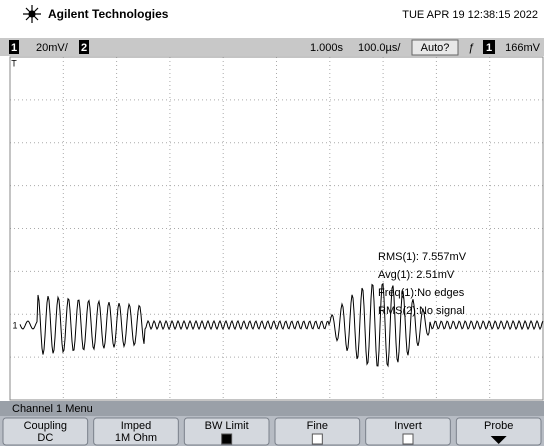 The width and height of the screenshot is (544, 446). I want to click on softkey-value: DC, so click(45, 438).